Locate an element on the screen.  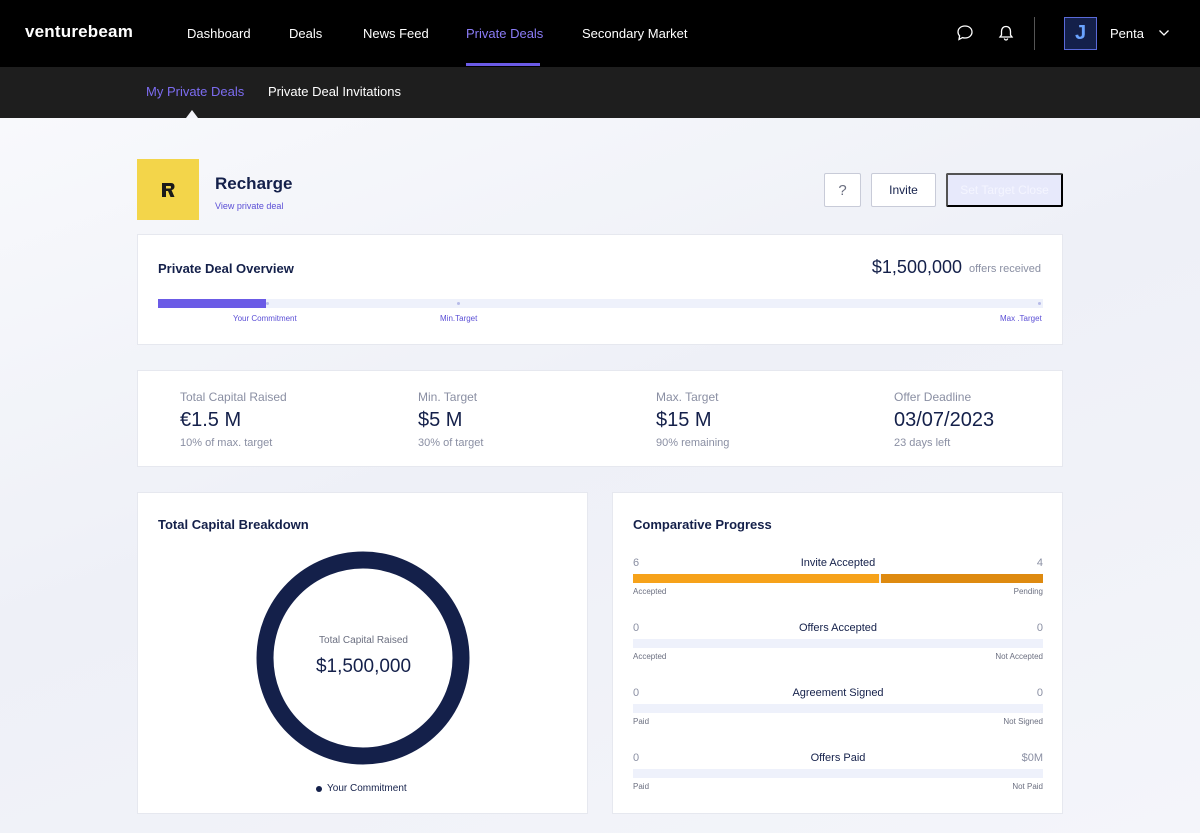
stat-label: Max. Target is located at coordinates (687, 397).